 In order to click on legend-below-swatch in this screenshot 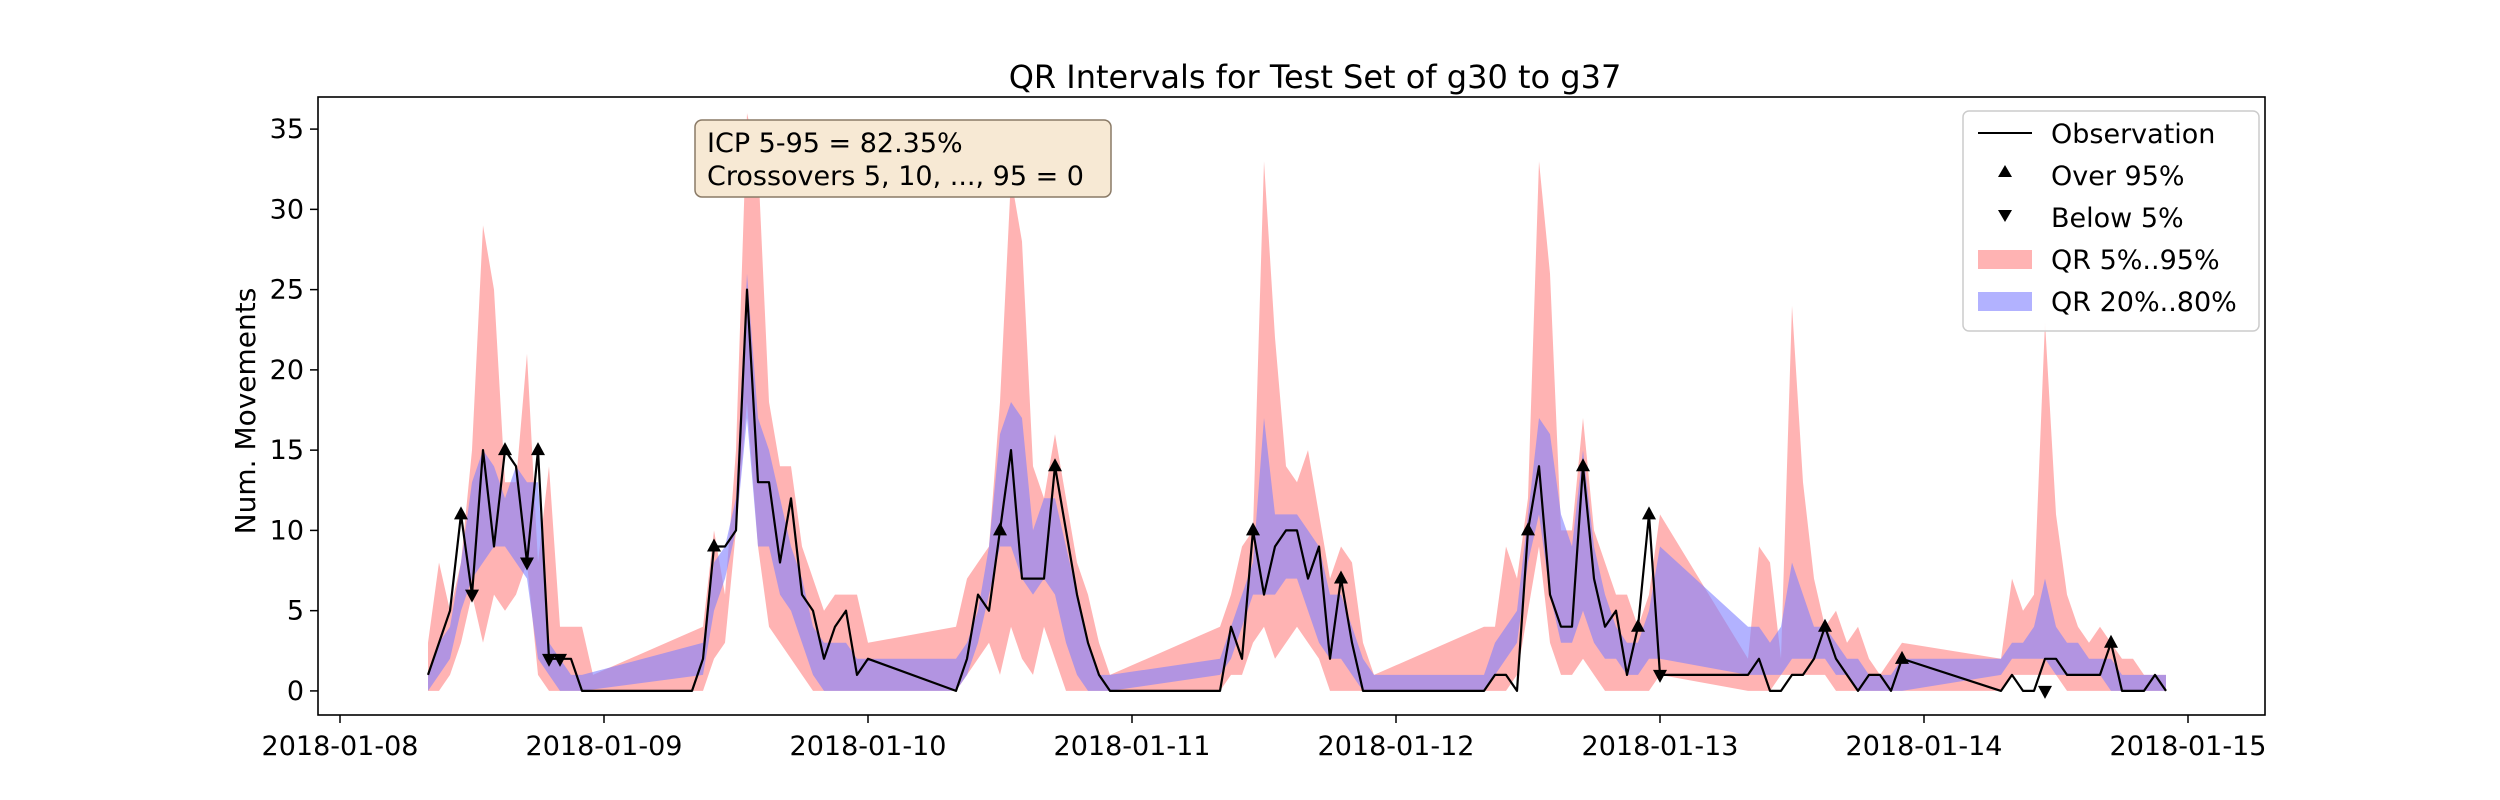, I will do `click(2005, 216)`.